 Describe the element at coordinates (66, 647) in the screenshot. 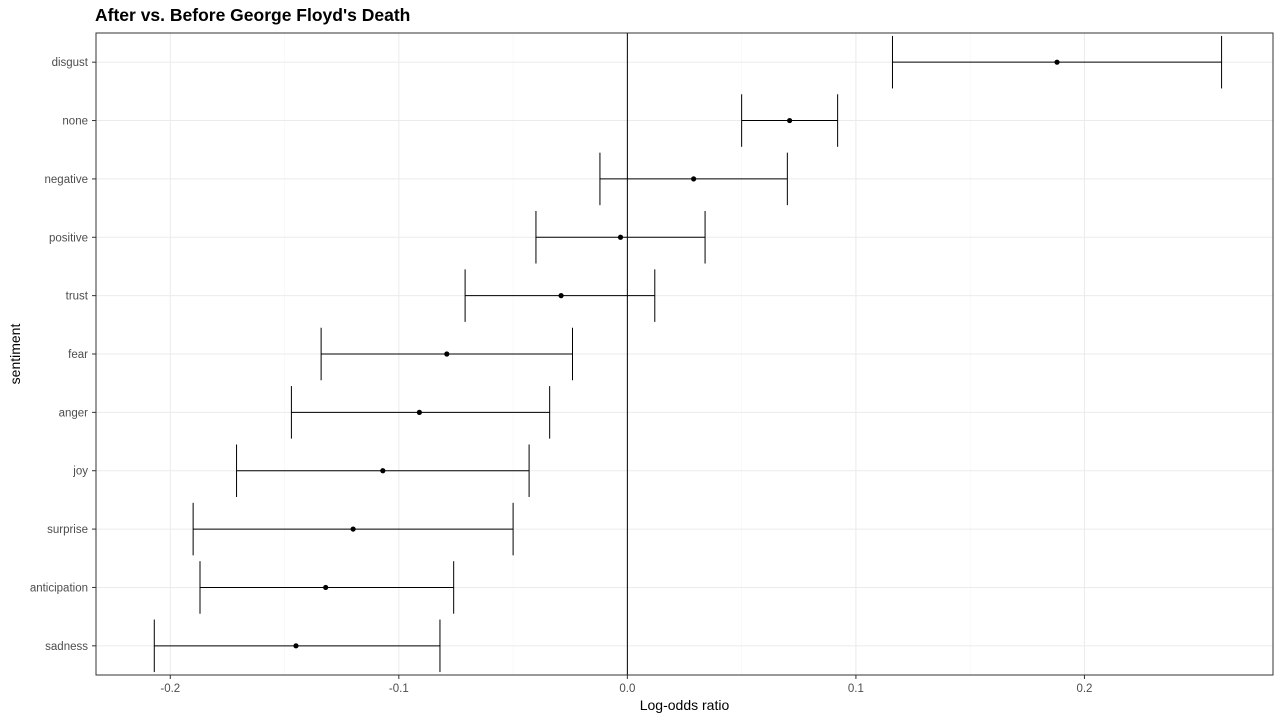

I see `y-tick-label: sadness` at that location.